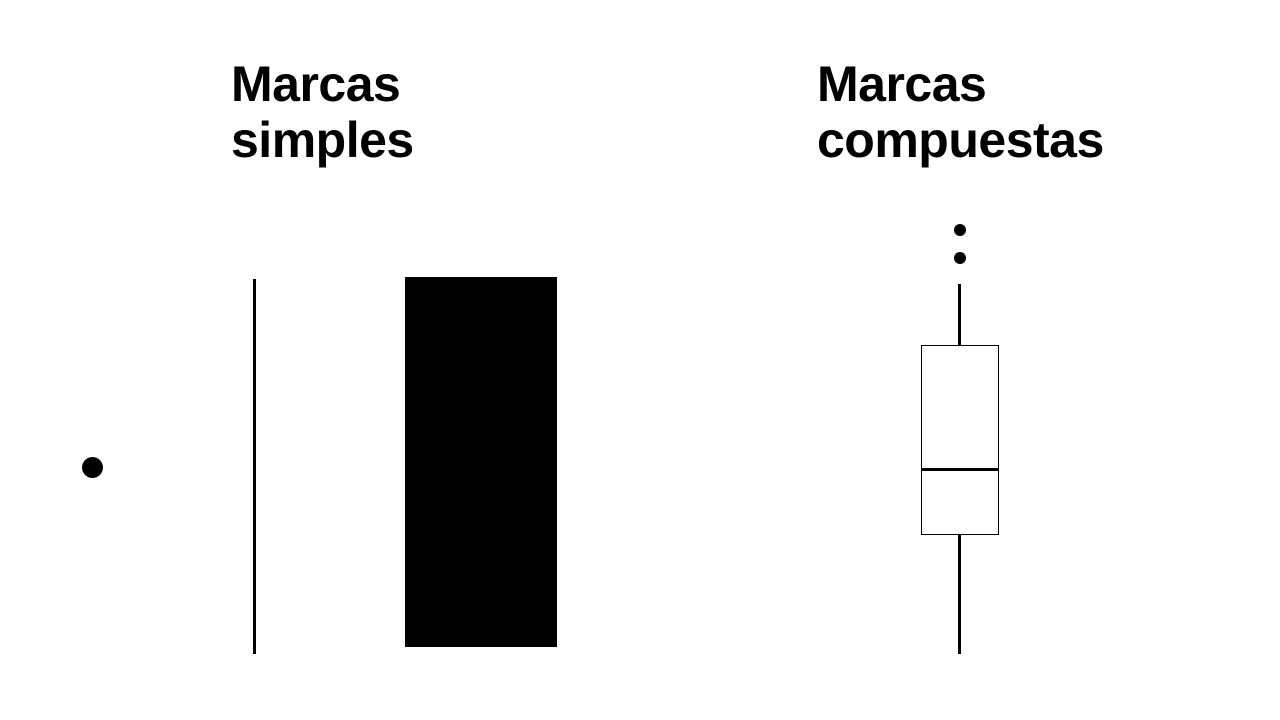  I want to click on compound-marks-heading: Marcas compuestas, so click(960, 112).